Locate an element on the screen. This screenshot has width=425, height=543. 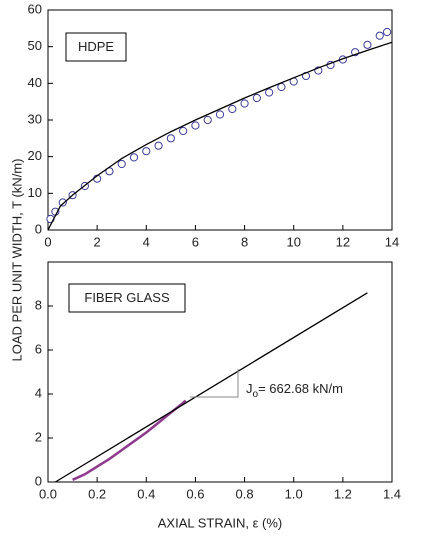
panel-label: HDPE is located at coordinates (96, 46).